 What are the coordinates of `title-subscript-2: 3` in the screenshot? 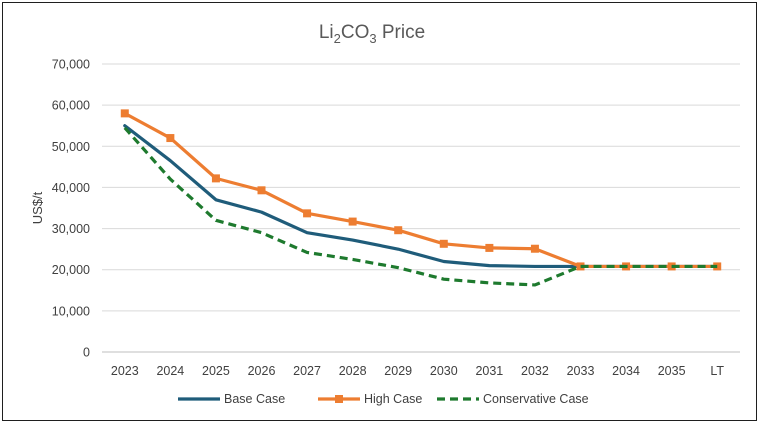 It's located at (372, 38).